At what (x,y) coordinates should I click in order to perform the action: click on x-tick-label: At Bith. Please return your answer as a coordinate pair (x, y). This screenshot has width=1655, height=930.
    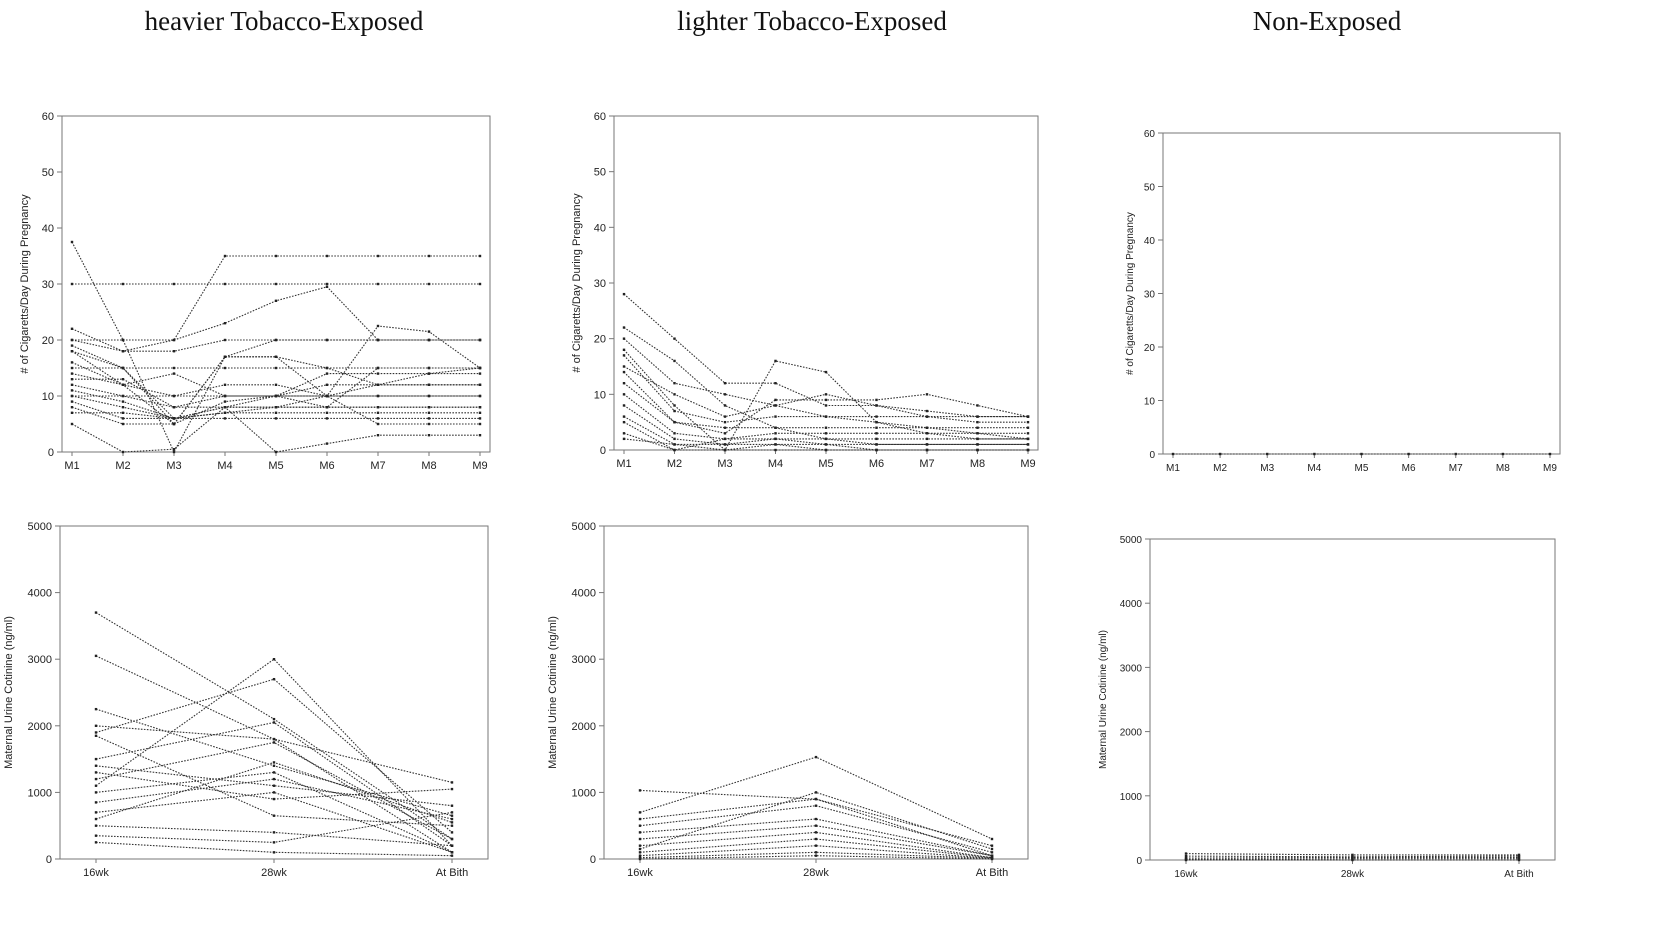
    Looking at the image, I should click on (1518, 874).